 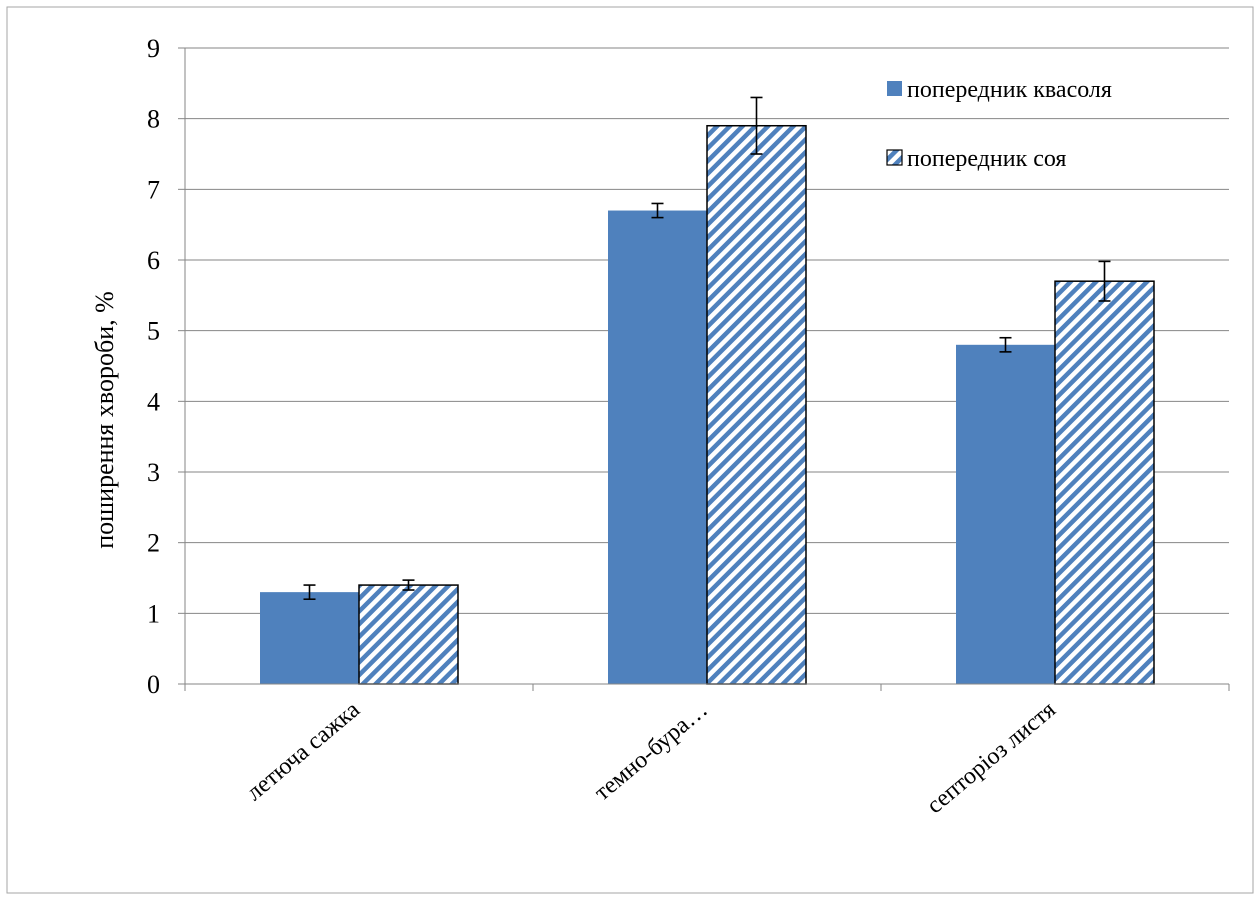 What do you see at coordinates (153, 189) in the screenshot?
I see `y-tick-label: 7` at bounding box center [153, 189].